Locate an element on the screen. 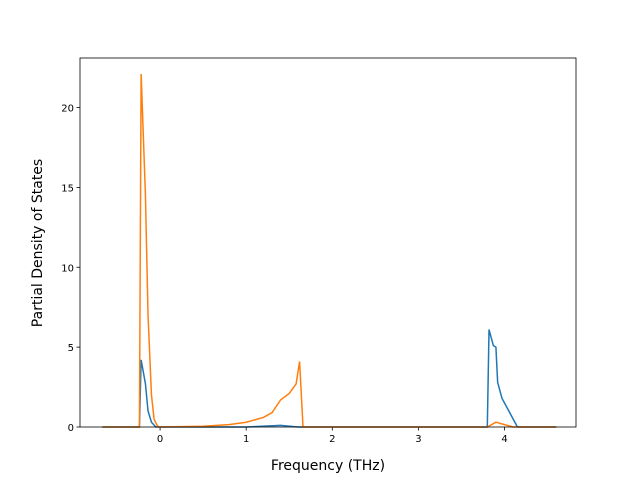 The image size is (640, 480). y-tick-label: 5 is located at coordinates (71, 348).